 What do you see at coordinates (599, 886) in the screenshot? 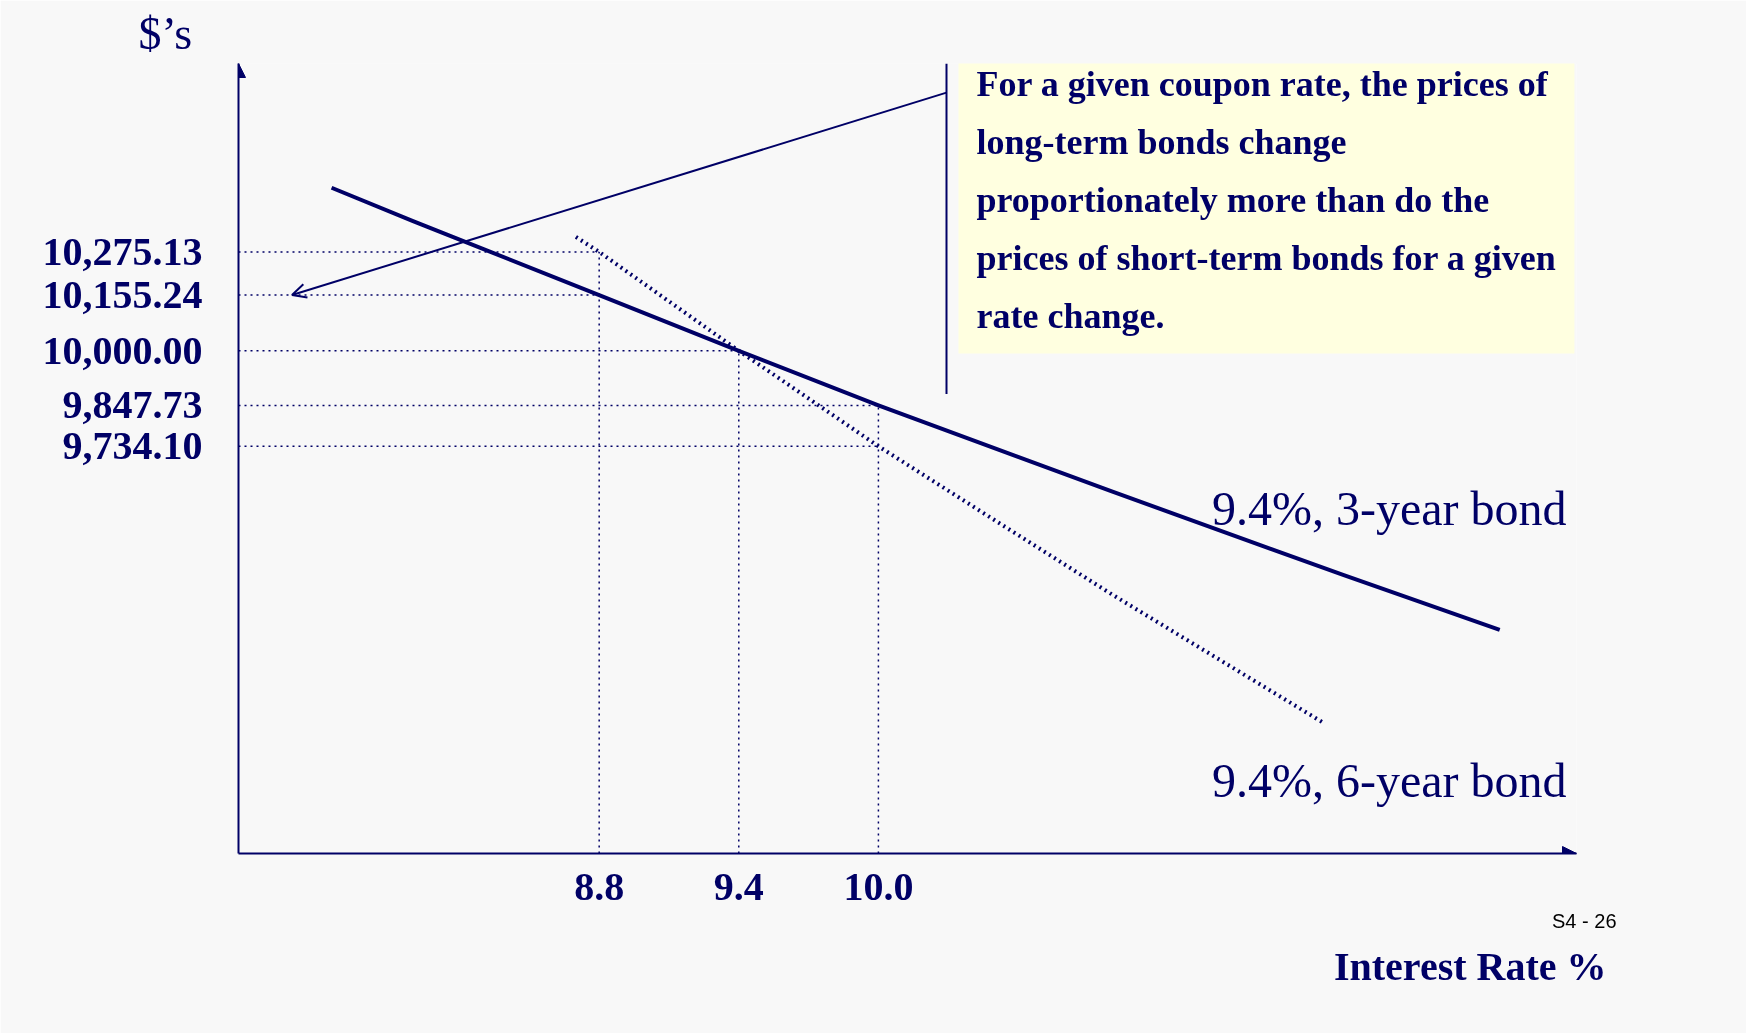
I see `x-tick-label: 8.8` at bounding box center [599, 886].